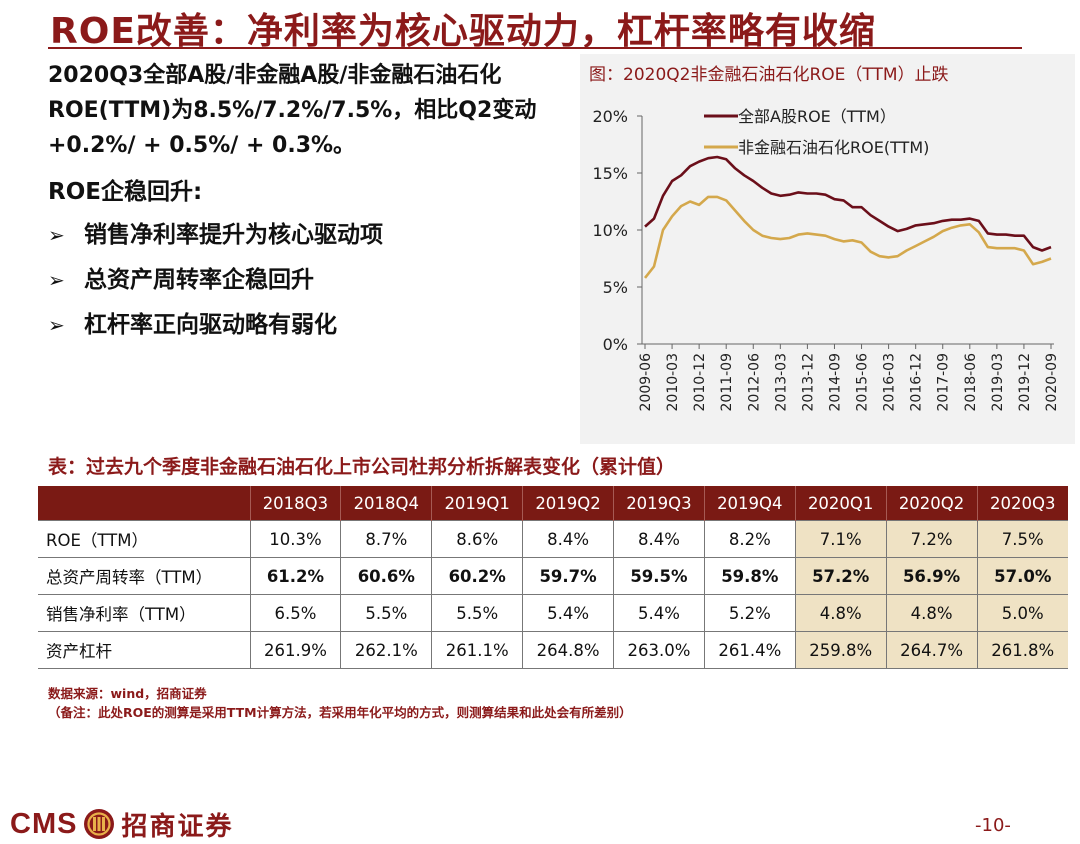  I want to click on table-cell: 263.0%, so click(659, 650).